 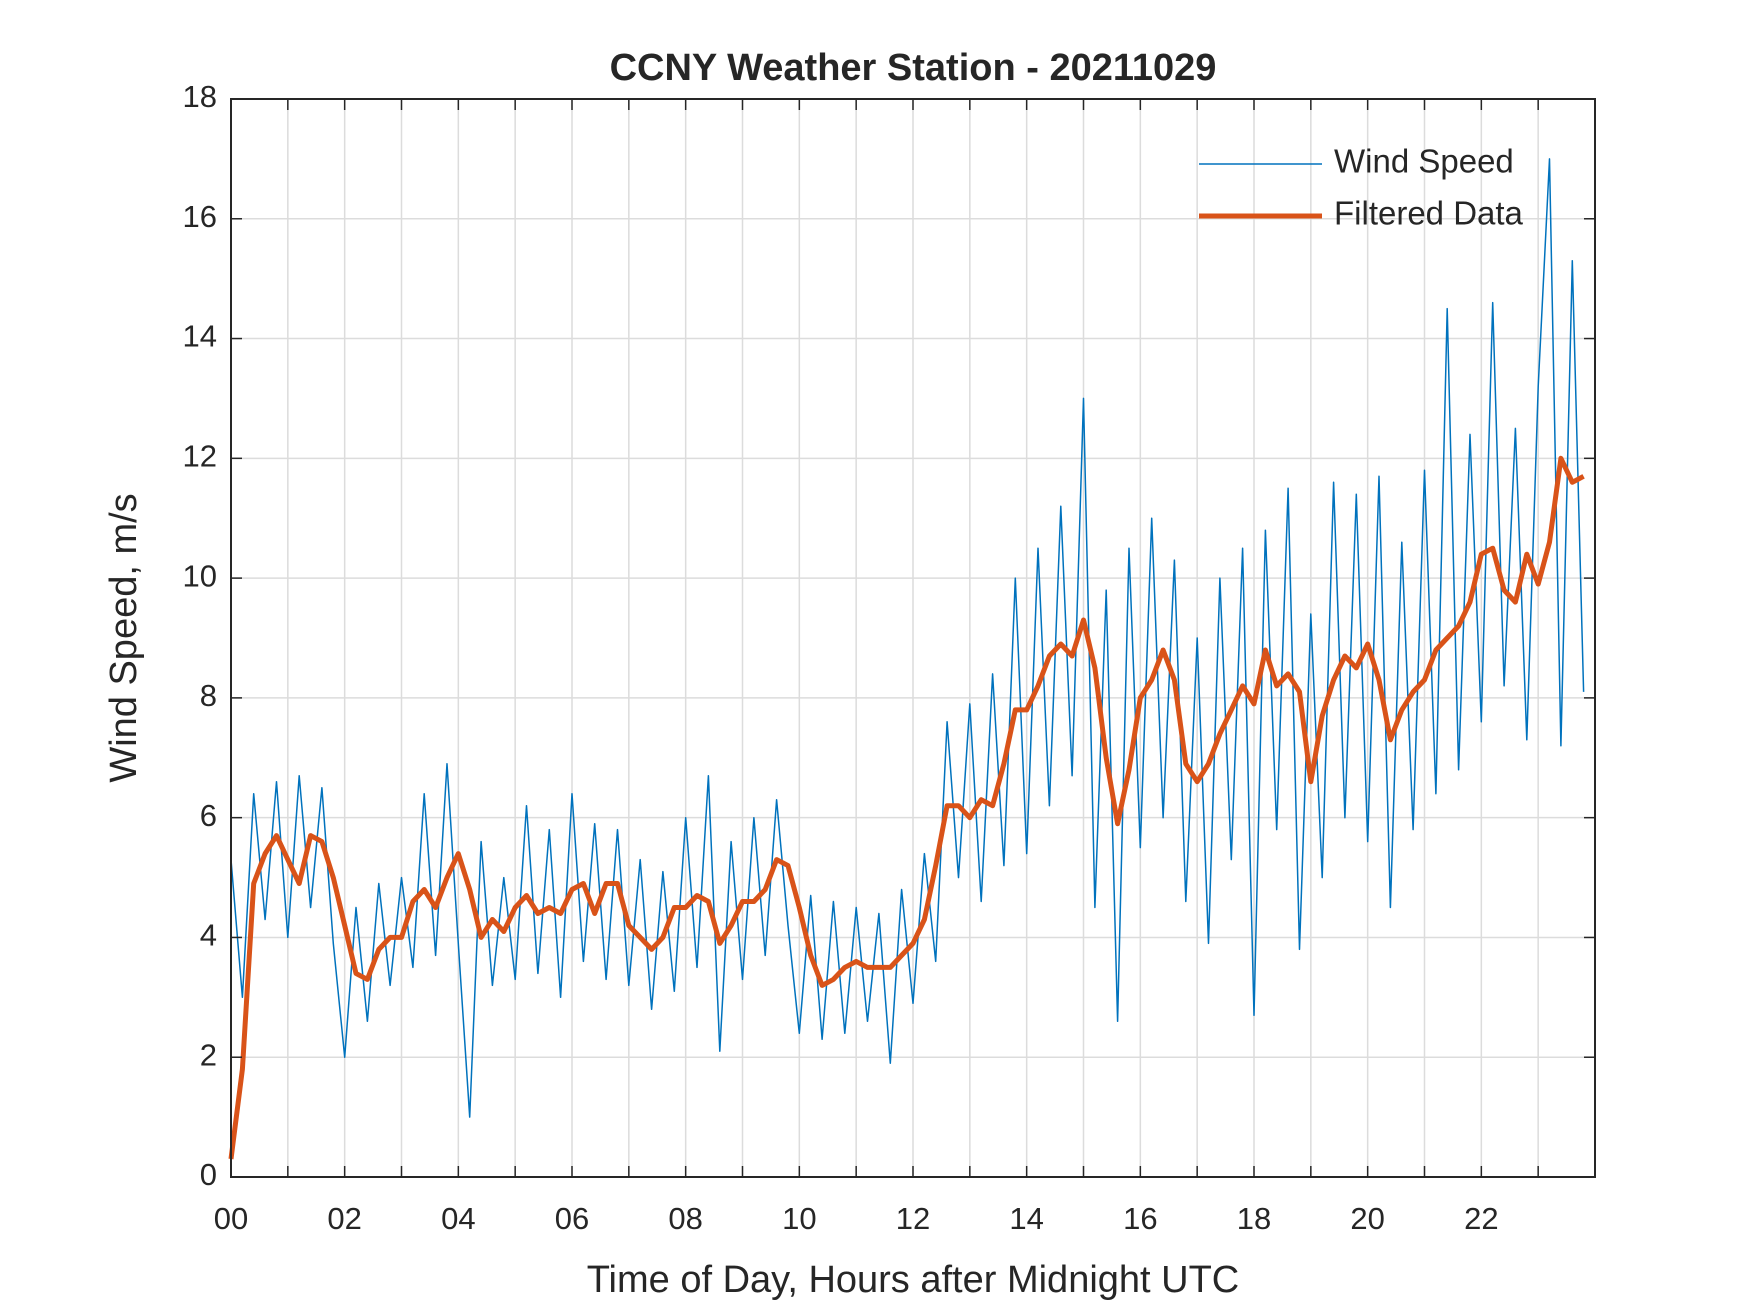 What do you see at coordinates (1361, 187) in the screenshot?
I see `legend: Wind Speed Filtered Data` at bounding box center [1361, 187].